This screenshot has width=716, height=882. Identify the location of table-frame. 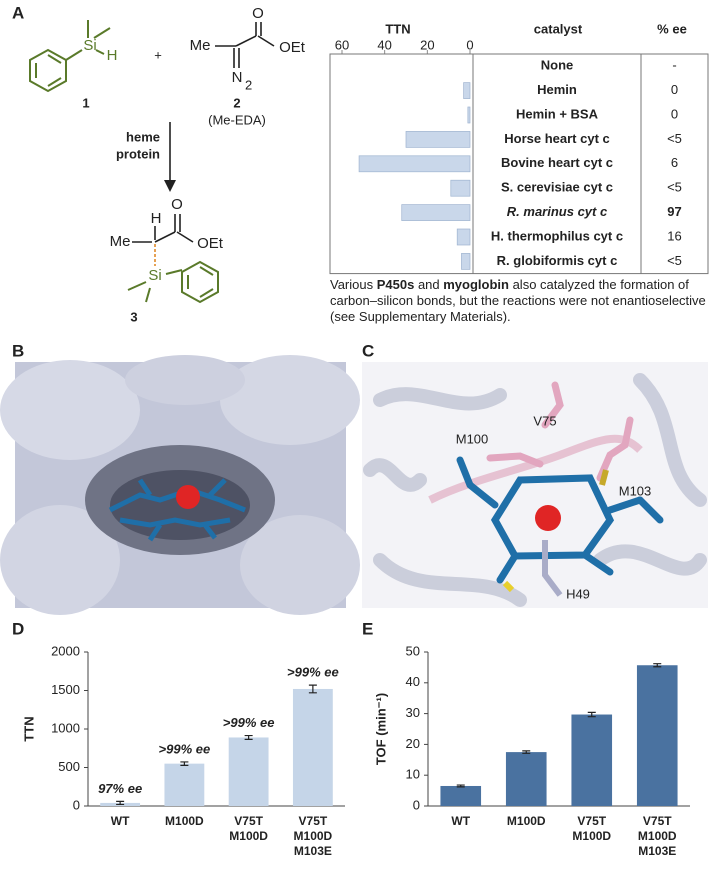
(519, 164).